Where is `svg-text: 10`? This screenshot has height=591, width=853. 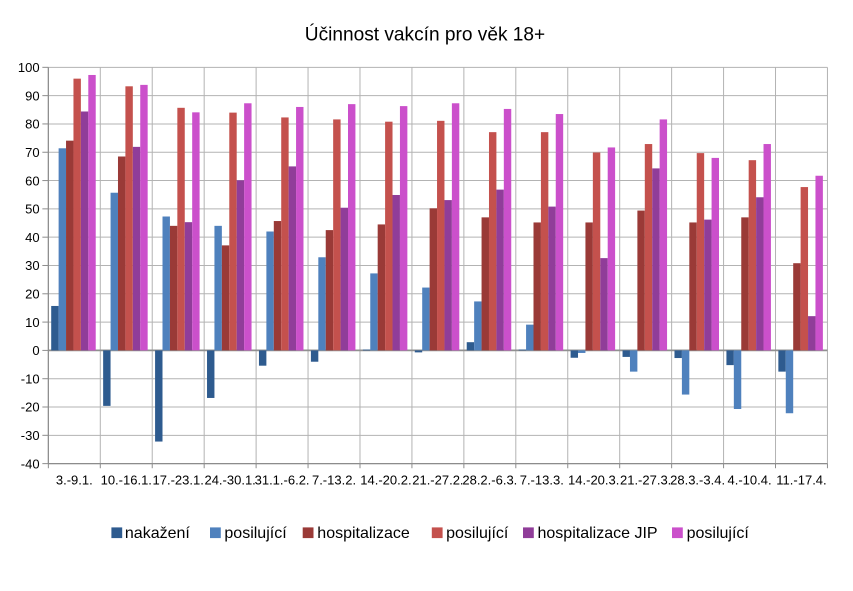 svg-text: 10 is located at coordinates (32, 322).